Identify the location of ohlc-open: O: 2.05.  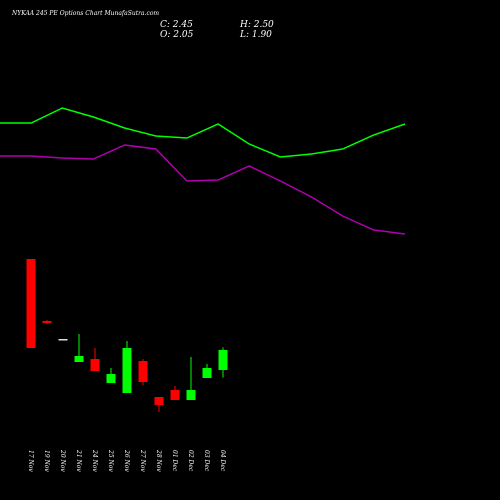
(177, 35).